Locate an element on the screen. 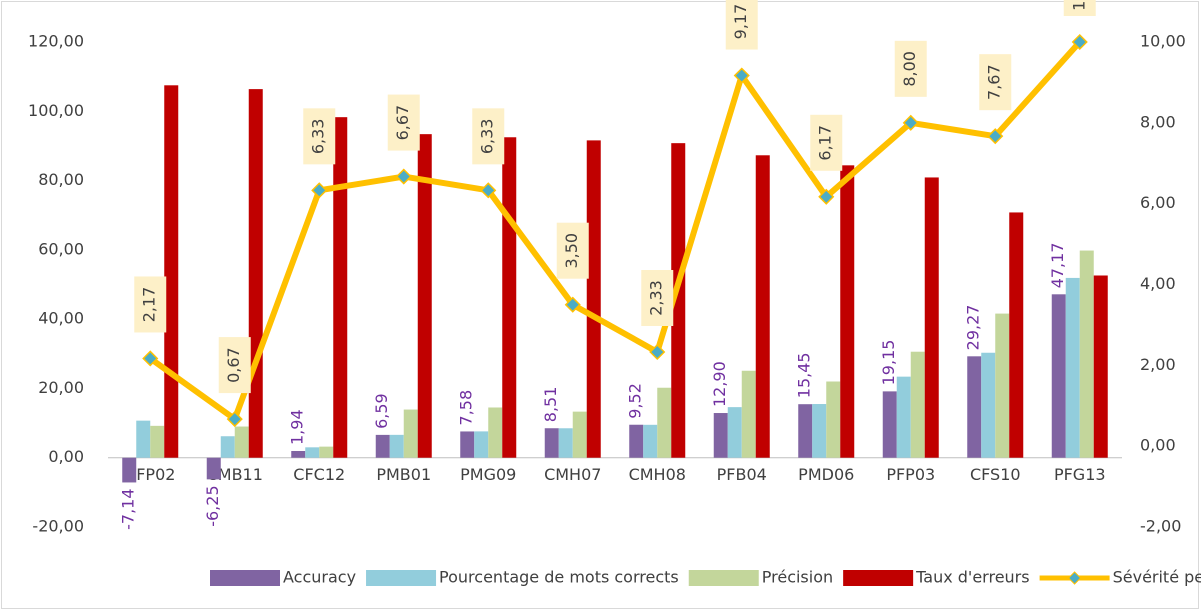 This screenshot has height=611, width=1201. y2-tick-label: 2,00 is located at coordinates (1158, 364).